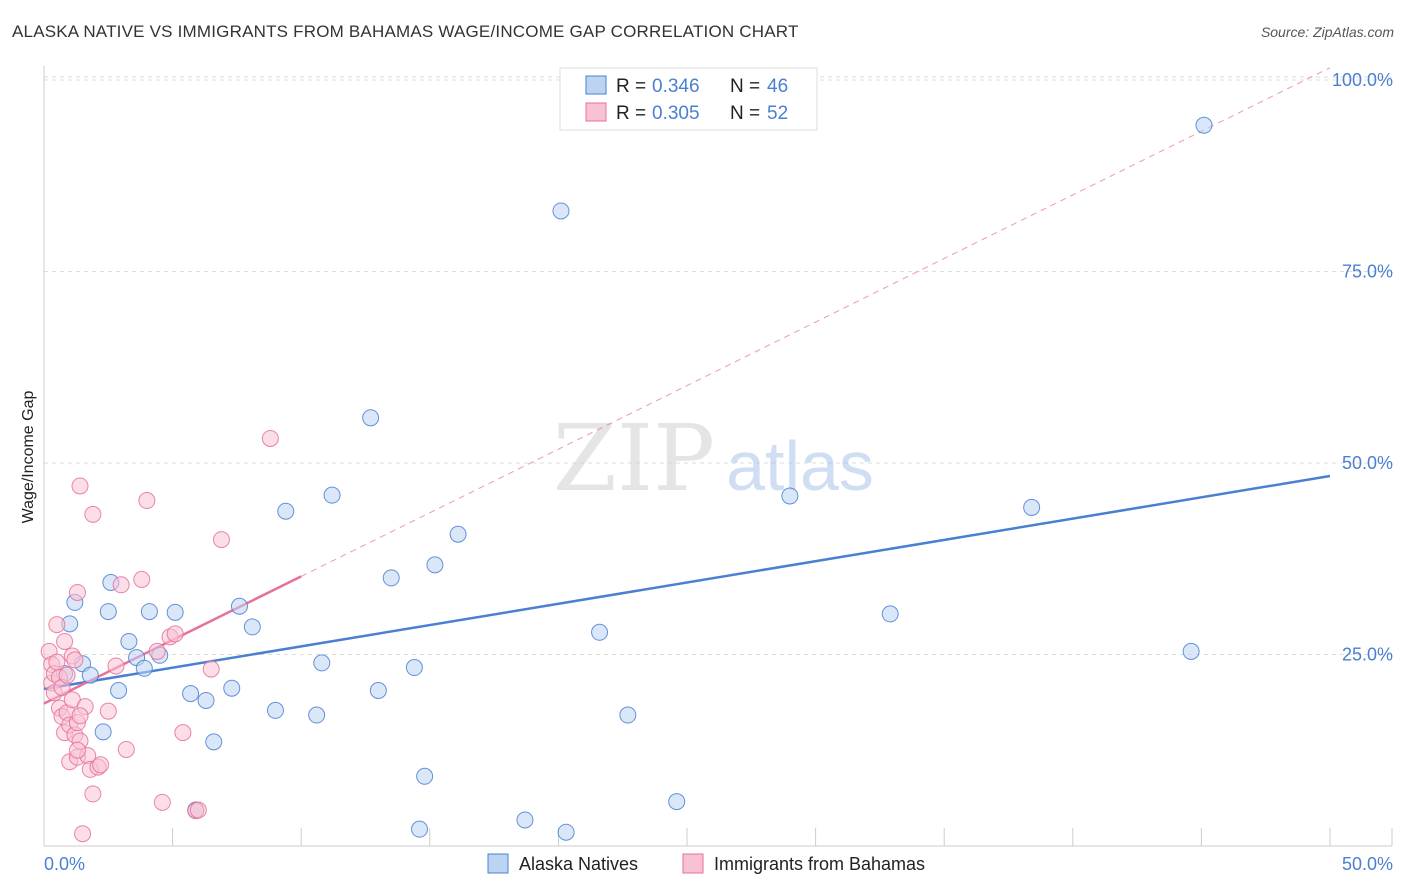 Image resolution: width=1406 pixels, height=892 pixels. I want to click on y-tick-label: 100.0%, so click(1362, 80).